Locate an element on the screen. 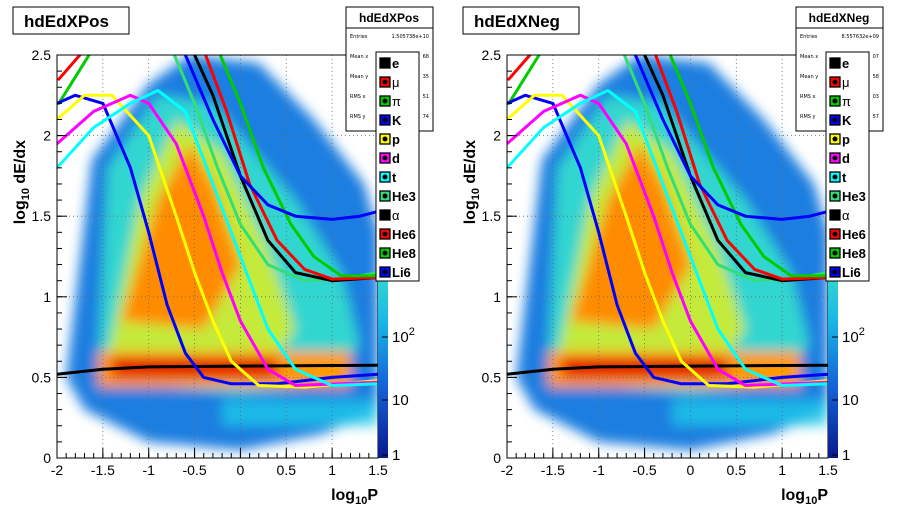 The height and width of the screenshot is (514, 900). legend-label: e is located at coordinates (845, 63).